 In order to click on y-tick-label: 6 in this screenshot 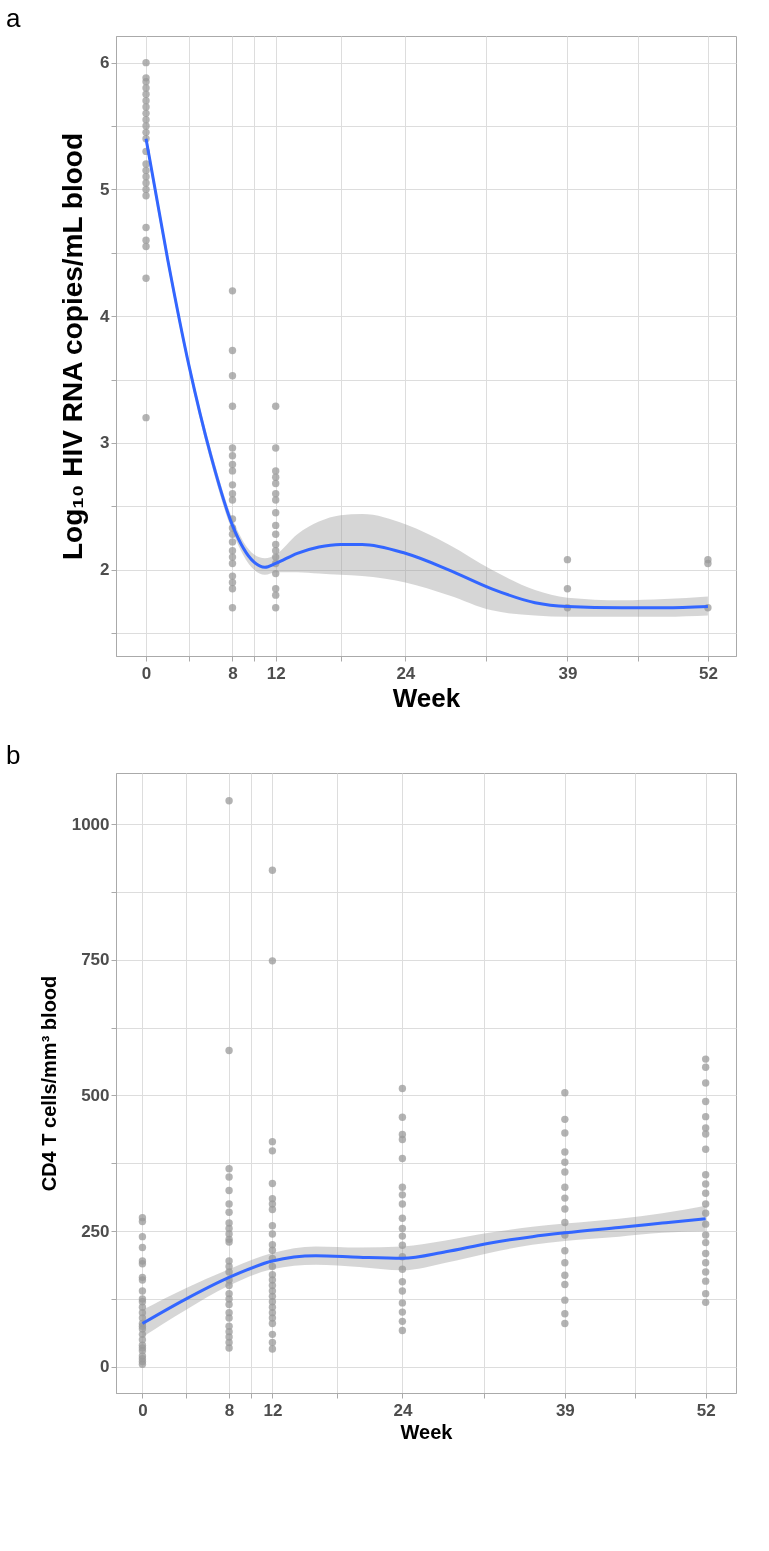, I will do `click(105, 63)`.